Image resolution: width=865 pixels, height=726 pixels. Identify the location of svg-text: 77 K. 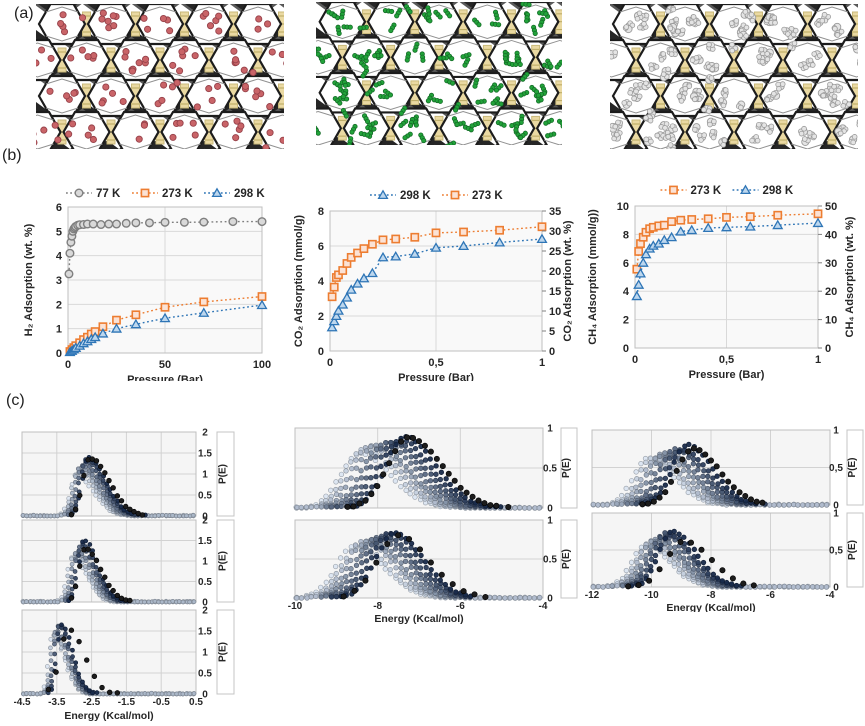
(108, 194).